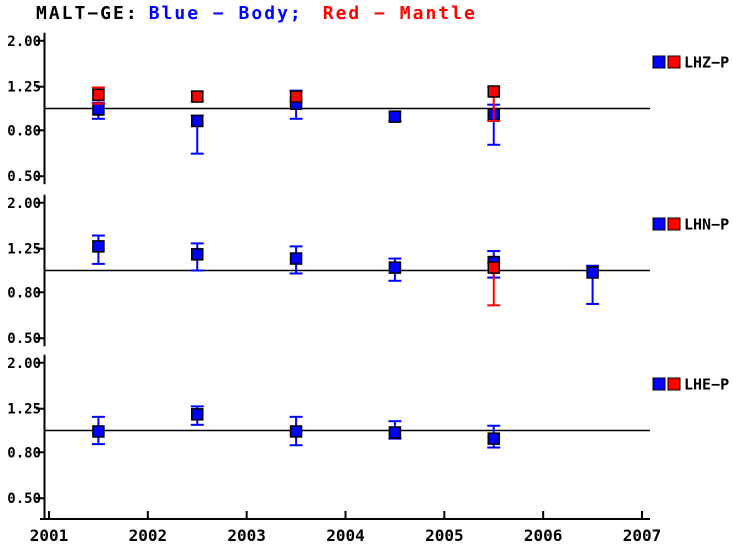 Image resolution: width=733 pixels, height=551 pixels. What do you see at coordinates (24, 499) in the screenshot?
I see `y-tick-label-lhe-p: 0.50` at bounding box center [24, 499].